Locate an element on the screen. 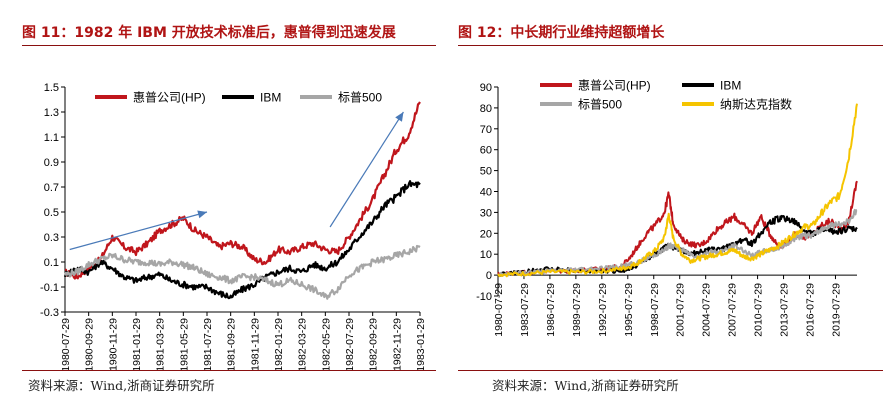 The height and width of the screenshot is (405, 887). figure-12-top-rule is located at coordinates (670, 45).